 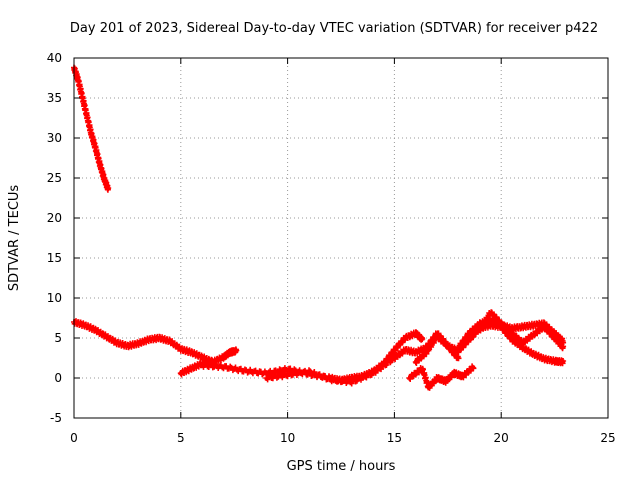 What do you see at coordinates (54, 58) in the screenshot?
I see `y-tick-label: 40` at bounding box center [54, 58].